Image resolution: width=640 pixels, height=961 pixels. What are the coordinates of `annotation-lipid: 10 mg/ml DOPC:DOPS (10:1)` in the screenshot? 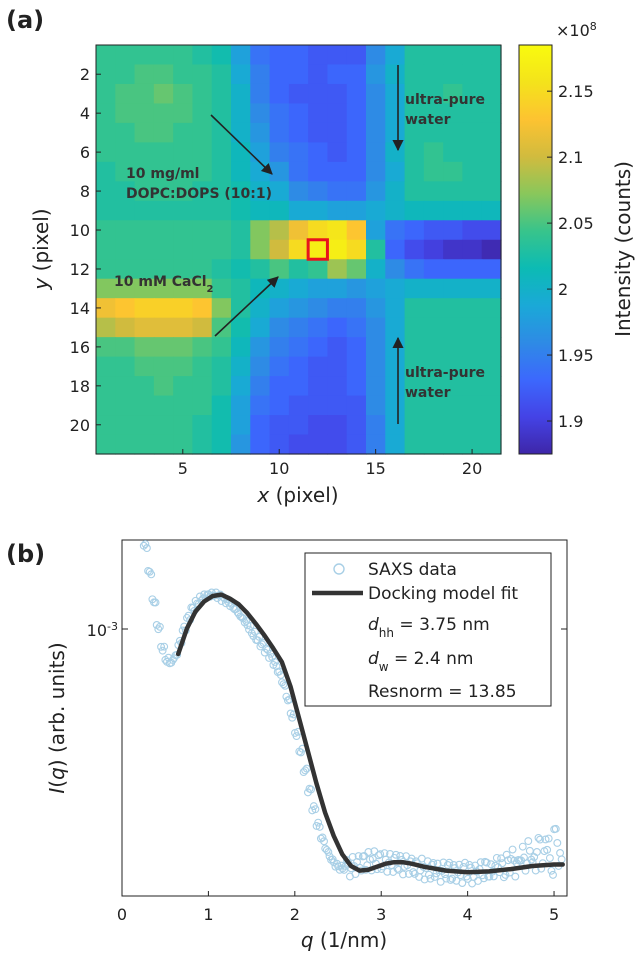 It's located at (199, 184).